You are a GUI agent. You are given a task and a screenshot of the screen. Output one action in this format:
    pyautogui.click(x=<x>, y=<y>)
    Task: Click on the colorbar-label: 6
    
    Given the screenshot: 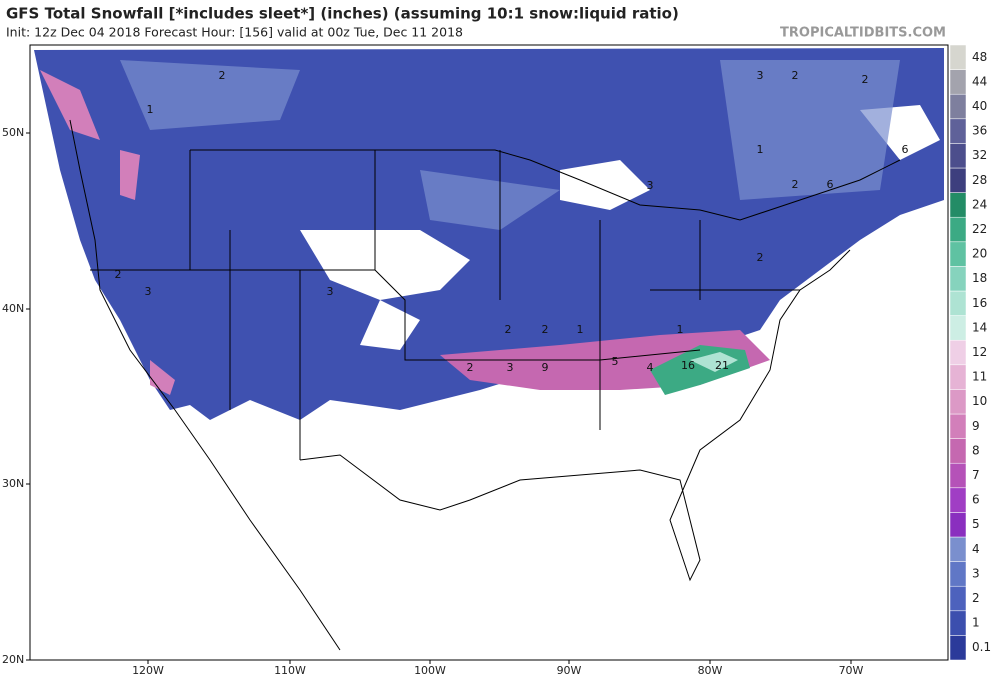 What is the action you would take?
    pyautogui.click(x=976, y=500)
    